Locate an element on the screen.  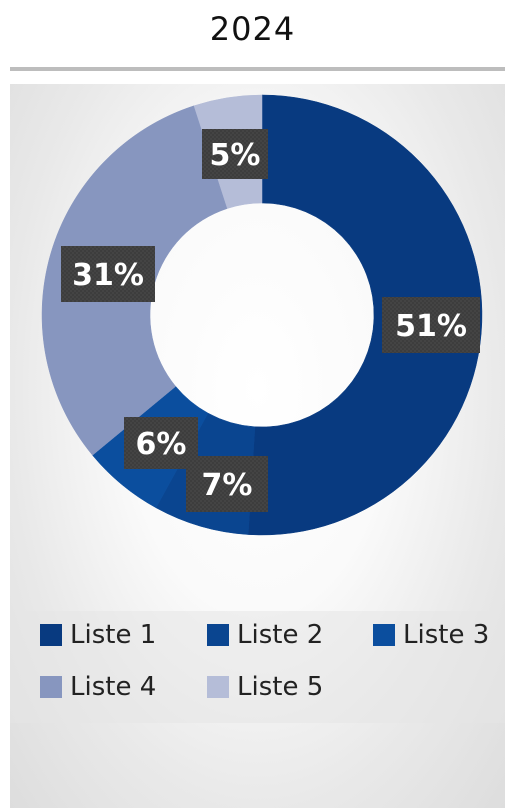
legend-label: Liste 2 is located at coordinates (280, 635).